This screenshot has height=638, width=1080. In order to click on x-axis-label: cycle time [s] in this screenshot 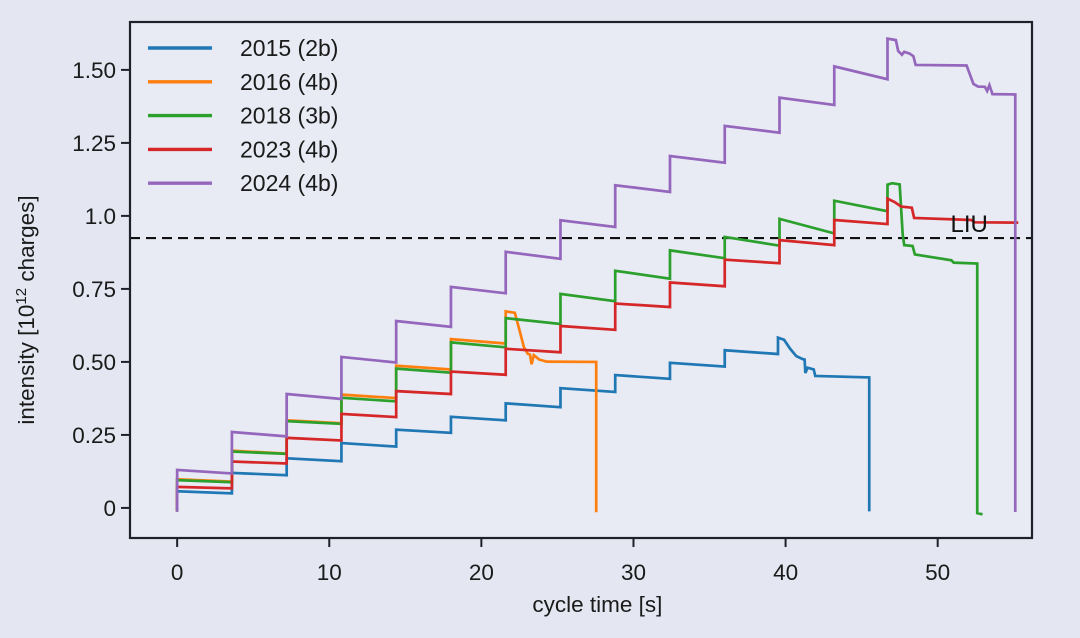, I will do `click(597, 604)`.